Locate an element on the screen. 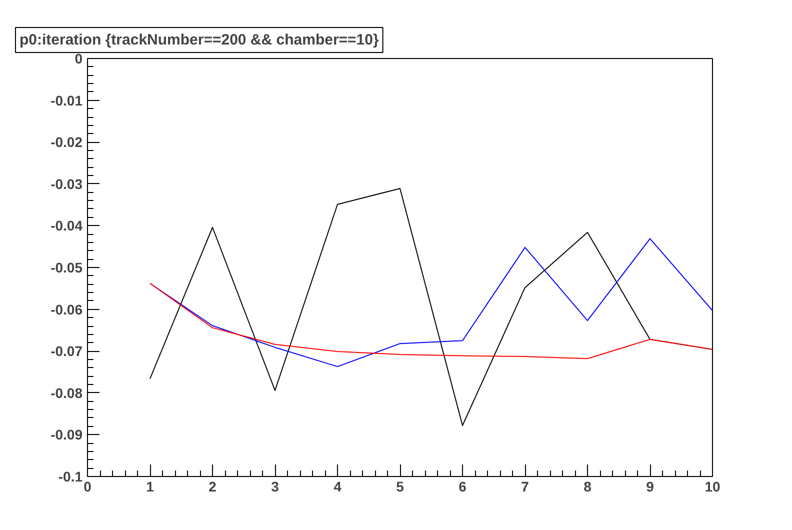 The image size is (792, 530). x-tick-label: 1 is located at coordinates (150, 486).